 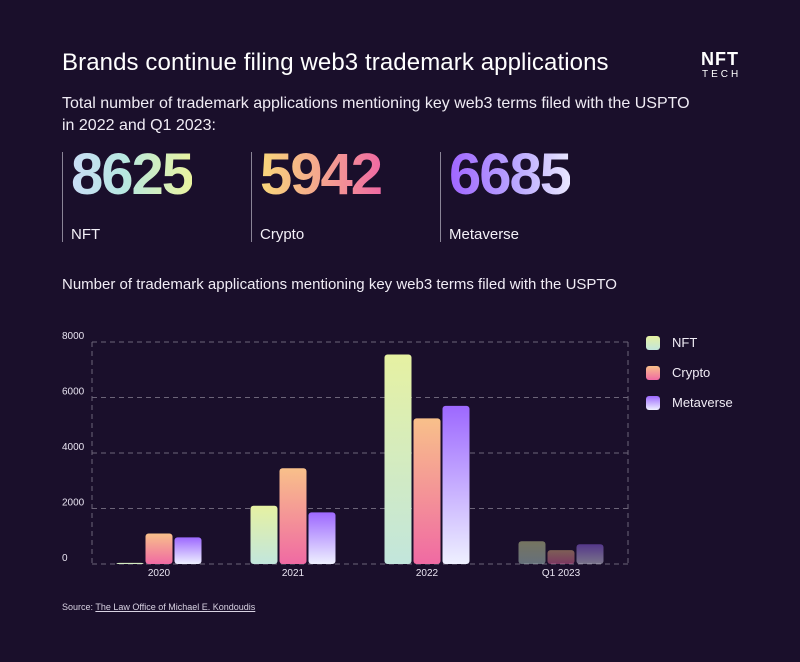 I want to click on legend-item-nft: NFT, so click(x=706, y=350).